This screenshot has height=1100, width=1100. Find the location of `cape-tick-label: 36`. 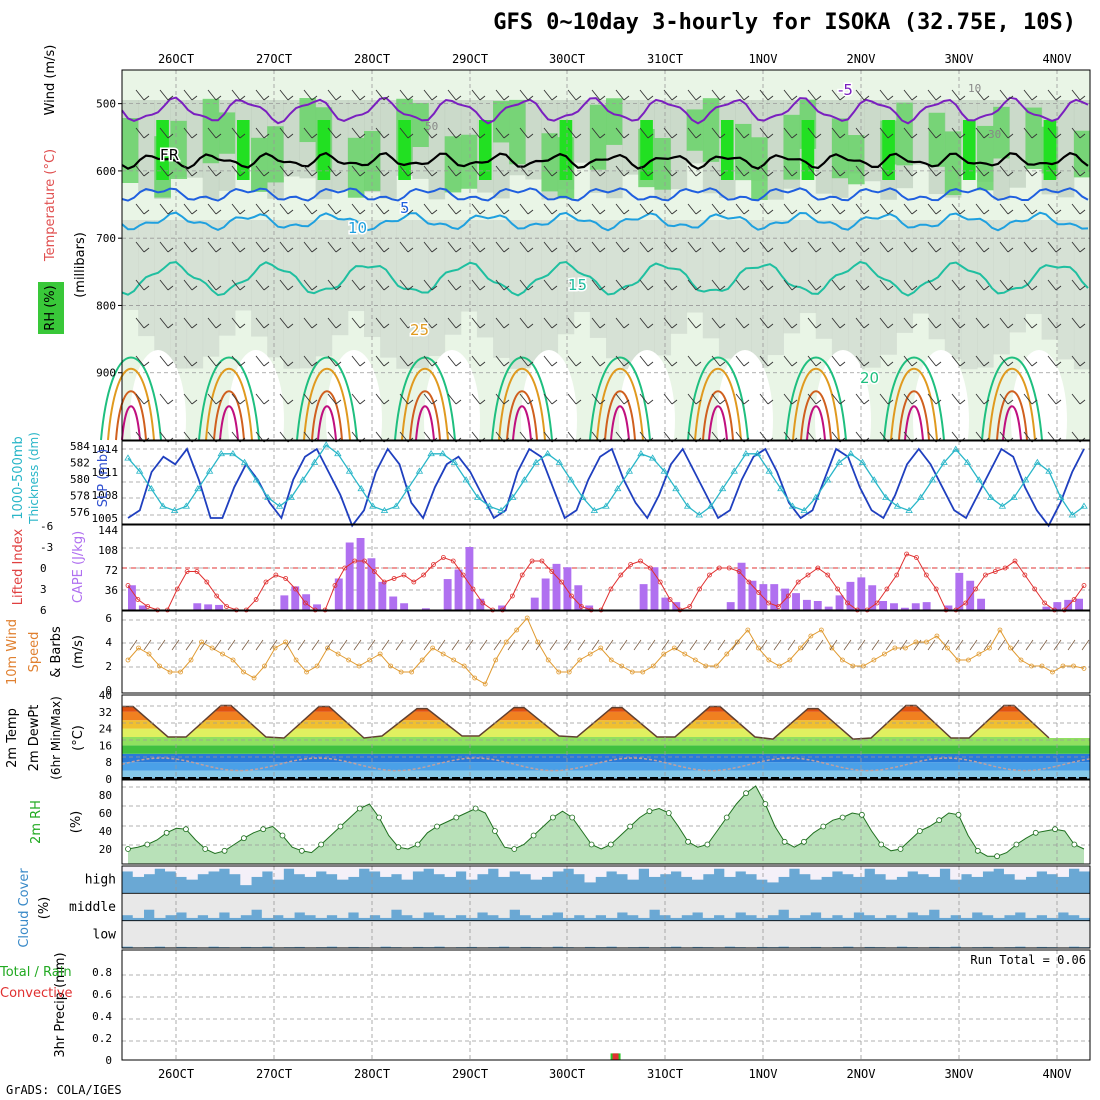

cape-tick-label: 36 is located at coordinates (111, 590).